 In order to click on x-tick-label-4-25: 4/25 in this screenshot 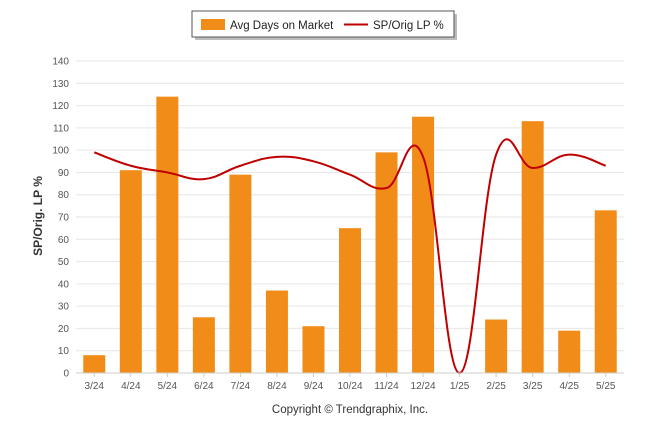, I will do `click(569, 386)`.